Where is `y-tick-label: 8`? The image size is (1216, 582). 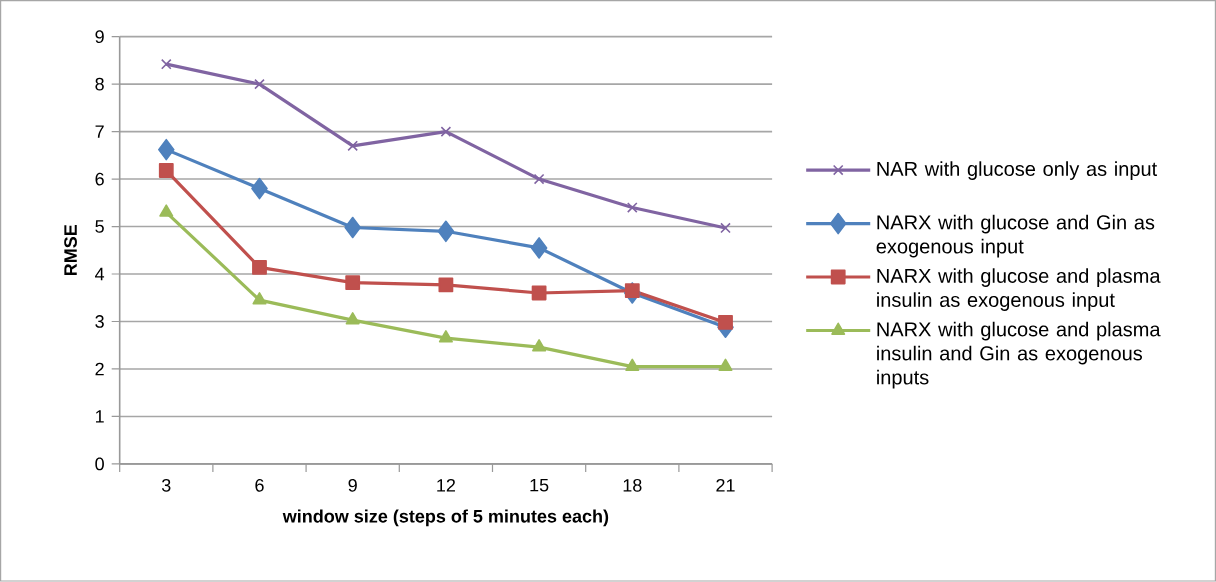
y-tick-label: 8 is located at coordinates (99, 84).